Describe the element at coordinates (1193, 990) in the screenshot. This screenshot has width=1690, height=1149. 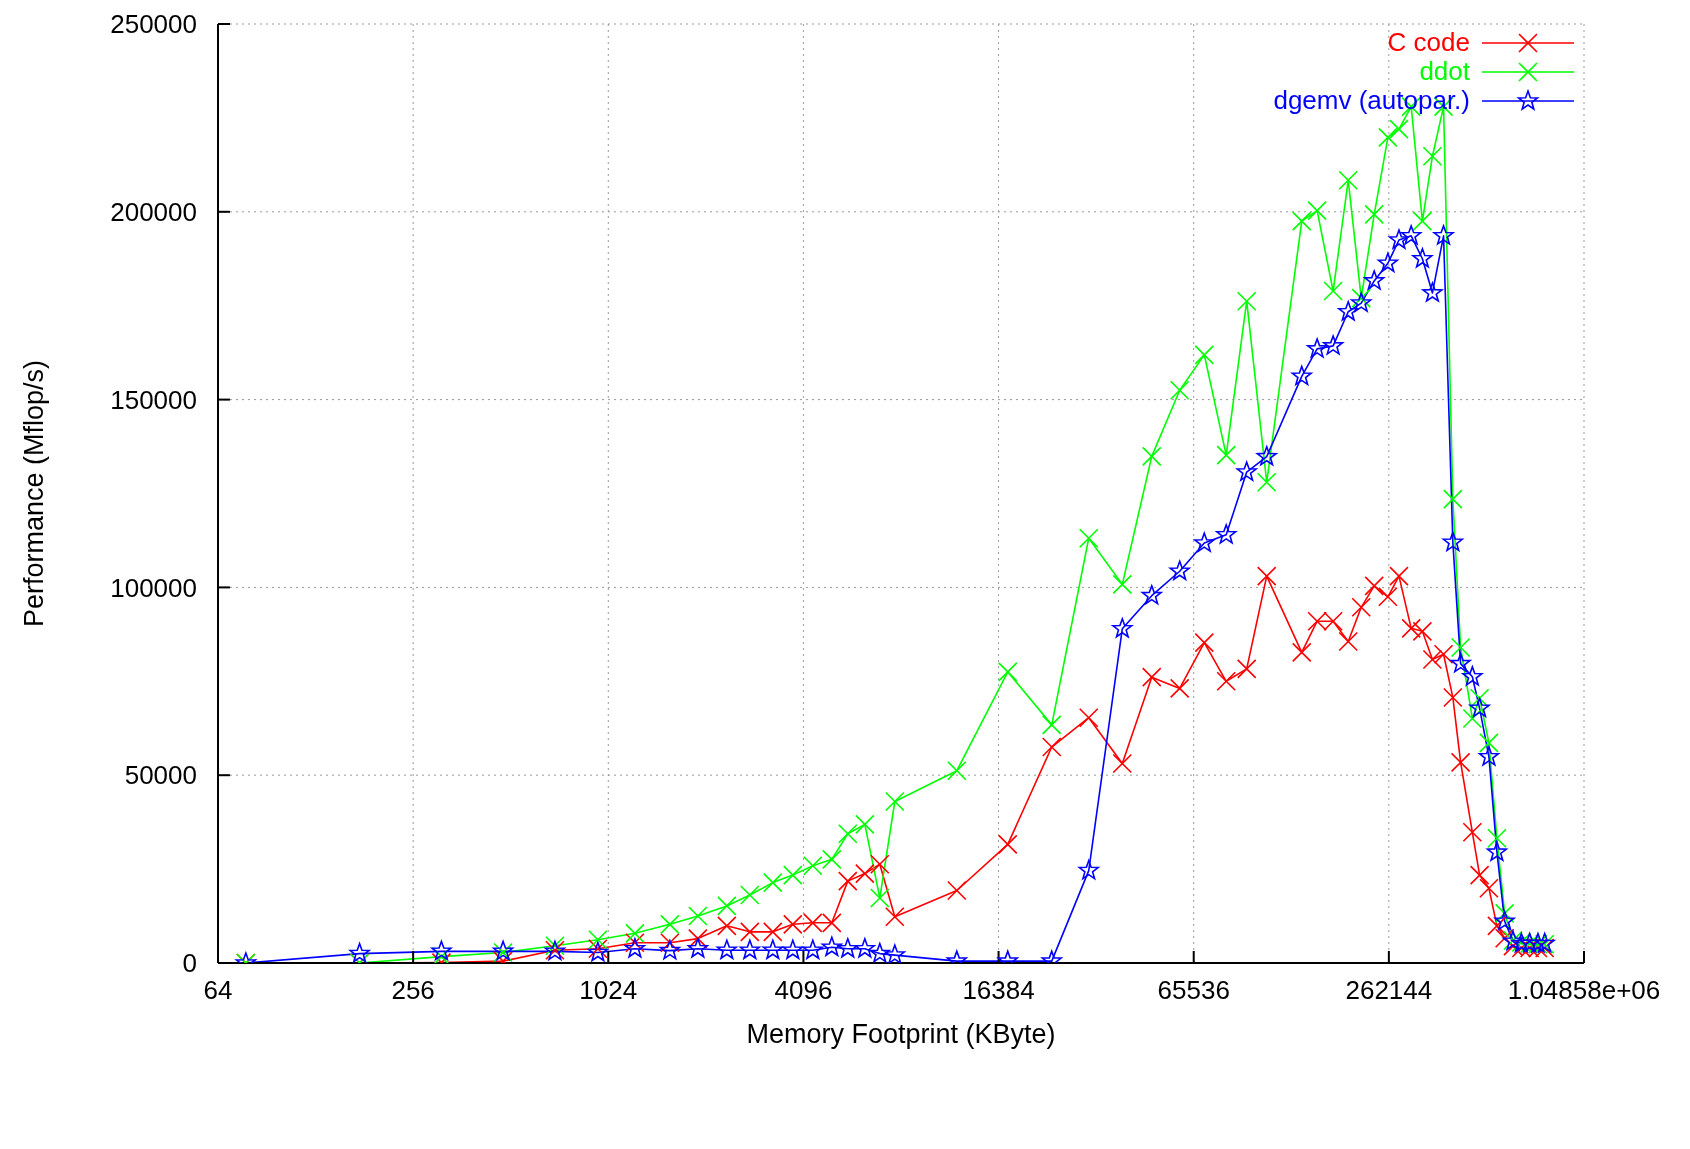
I see `x-tick-label: 65536` at that location.